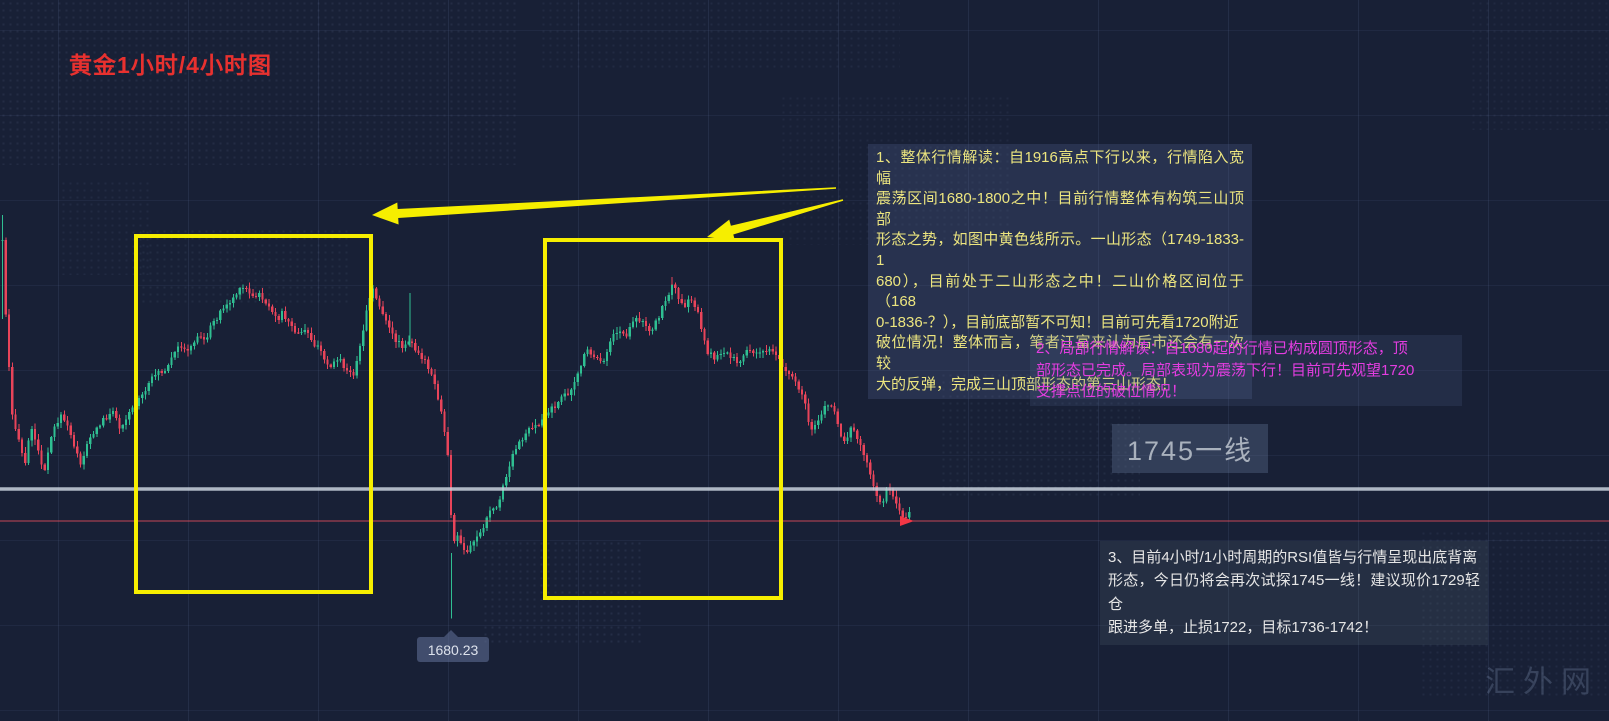 The width and height of the screenshot is (1609, 721). What do you see at coordinates (907, 521) in the screenshot?
I see `current-price-marker` at bounding box center [907, 521].